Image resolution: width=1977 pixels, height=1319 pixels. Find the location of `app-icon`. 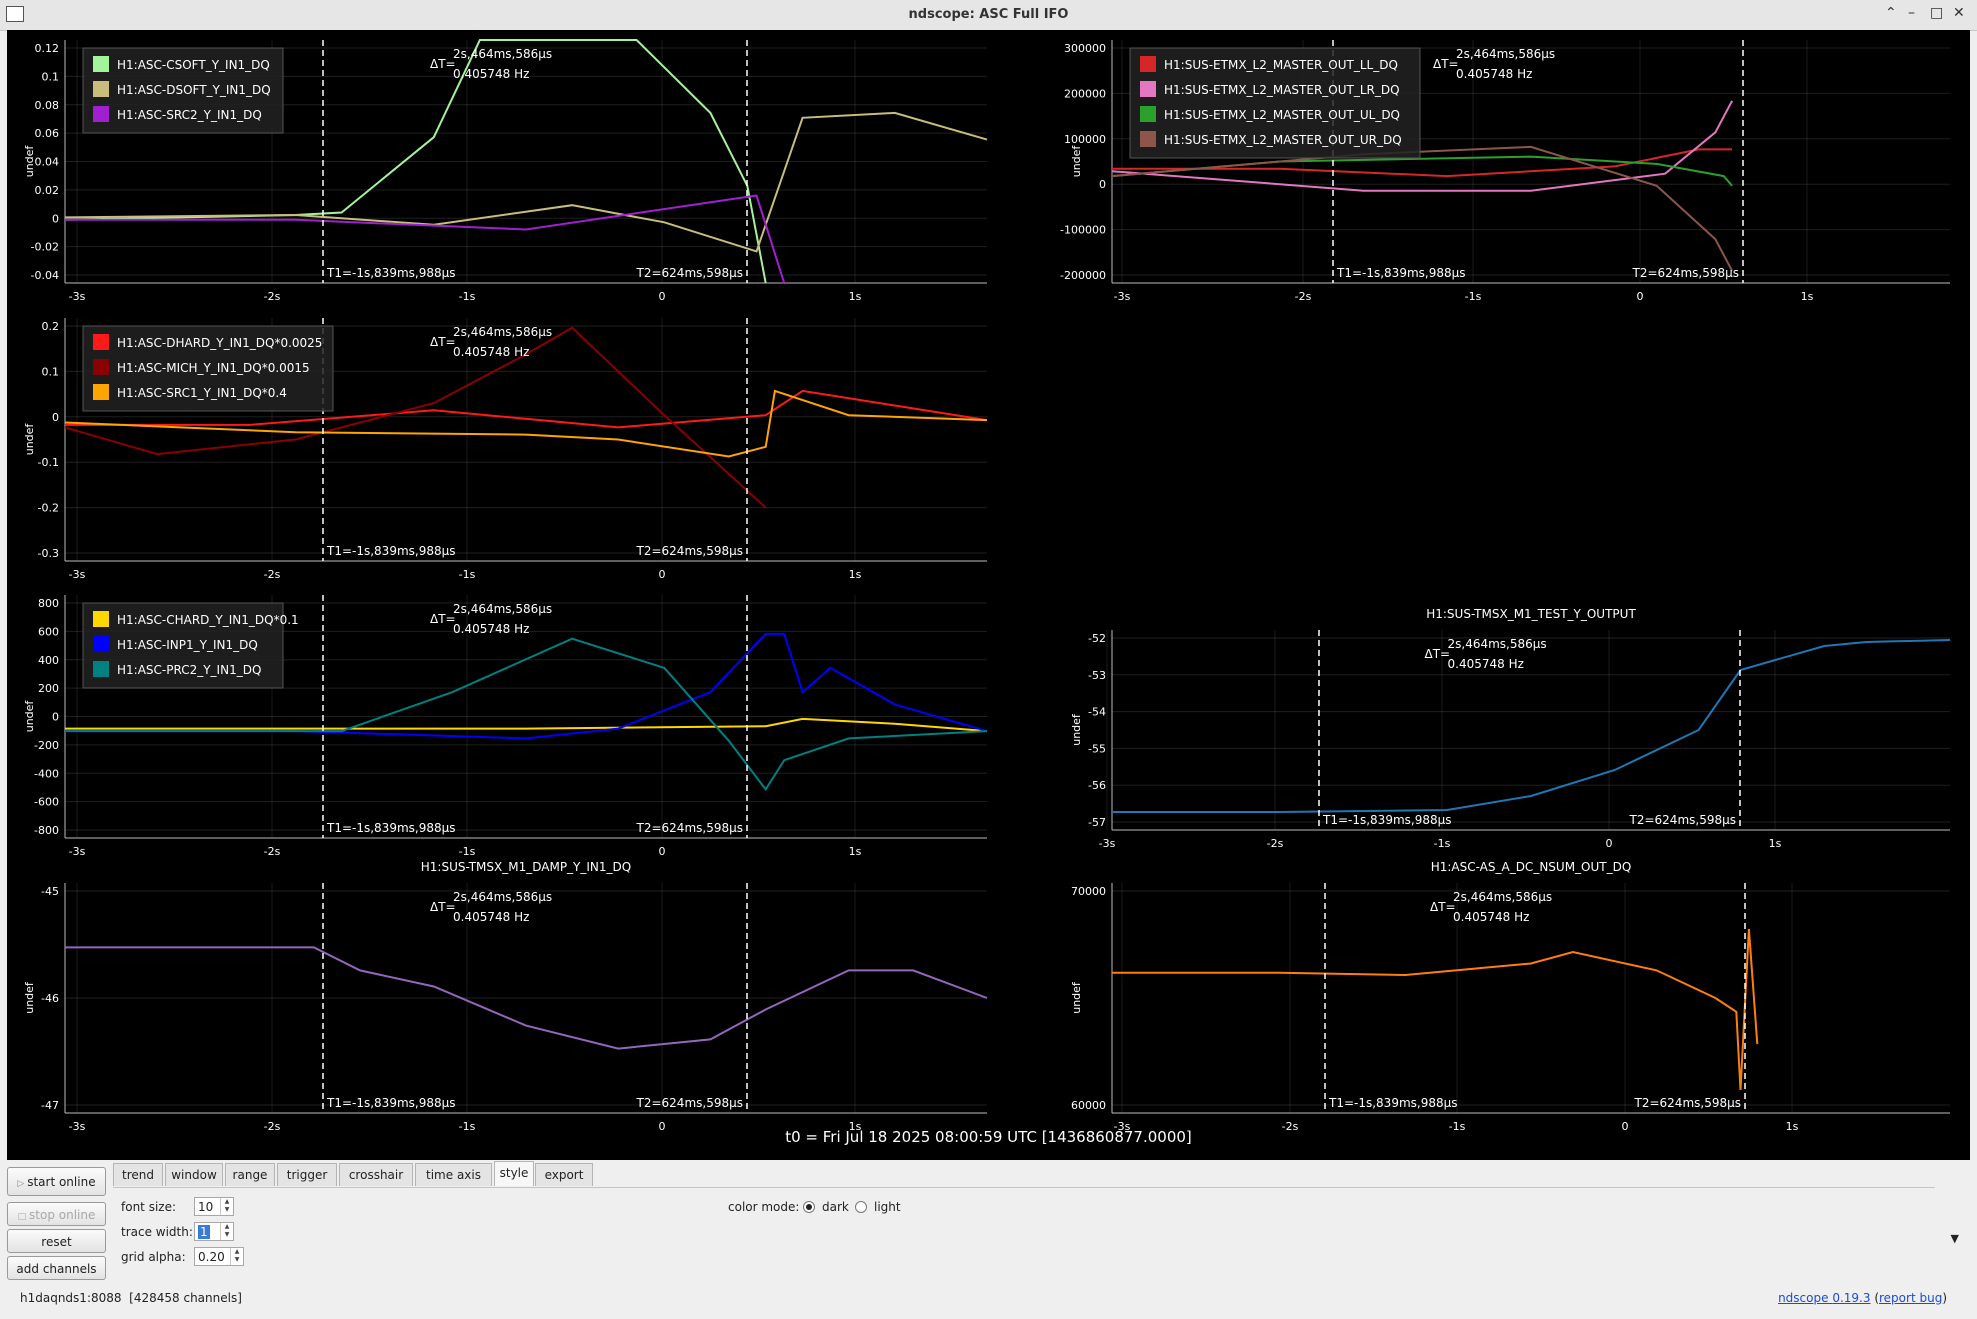

app-icon is located at coordinates (15, 14).